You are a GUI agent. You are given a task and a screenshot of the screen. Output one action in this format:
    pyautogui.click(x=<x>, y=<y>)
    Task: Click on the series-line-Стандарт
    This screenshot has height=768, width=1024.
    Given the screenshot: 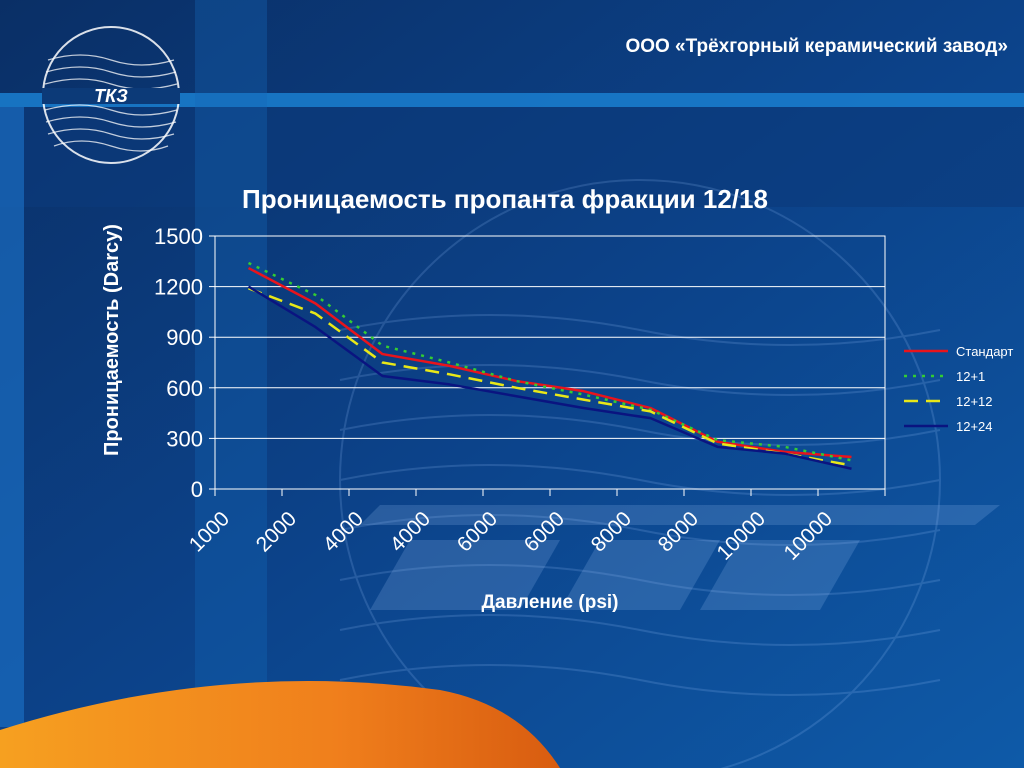 What is the action you would take?
    pyautogui.click(x=549, y=362)
    